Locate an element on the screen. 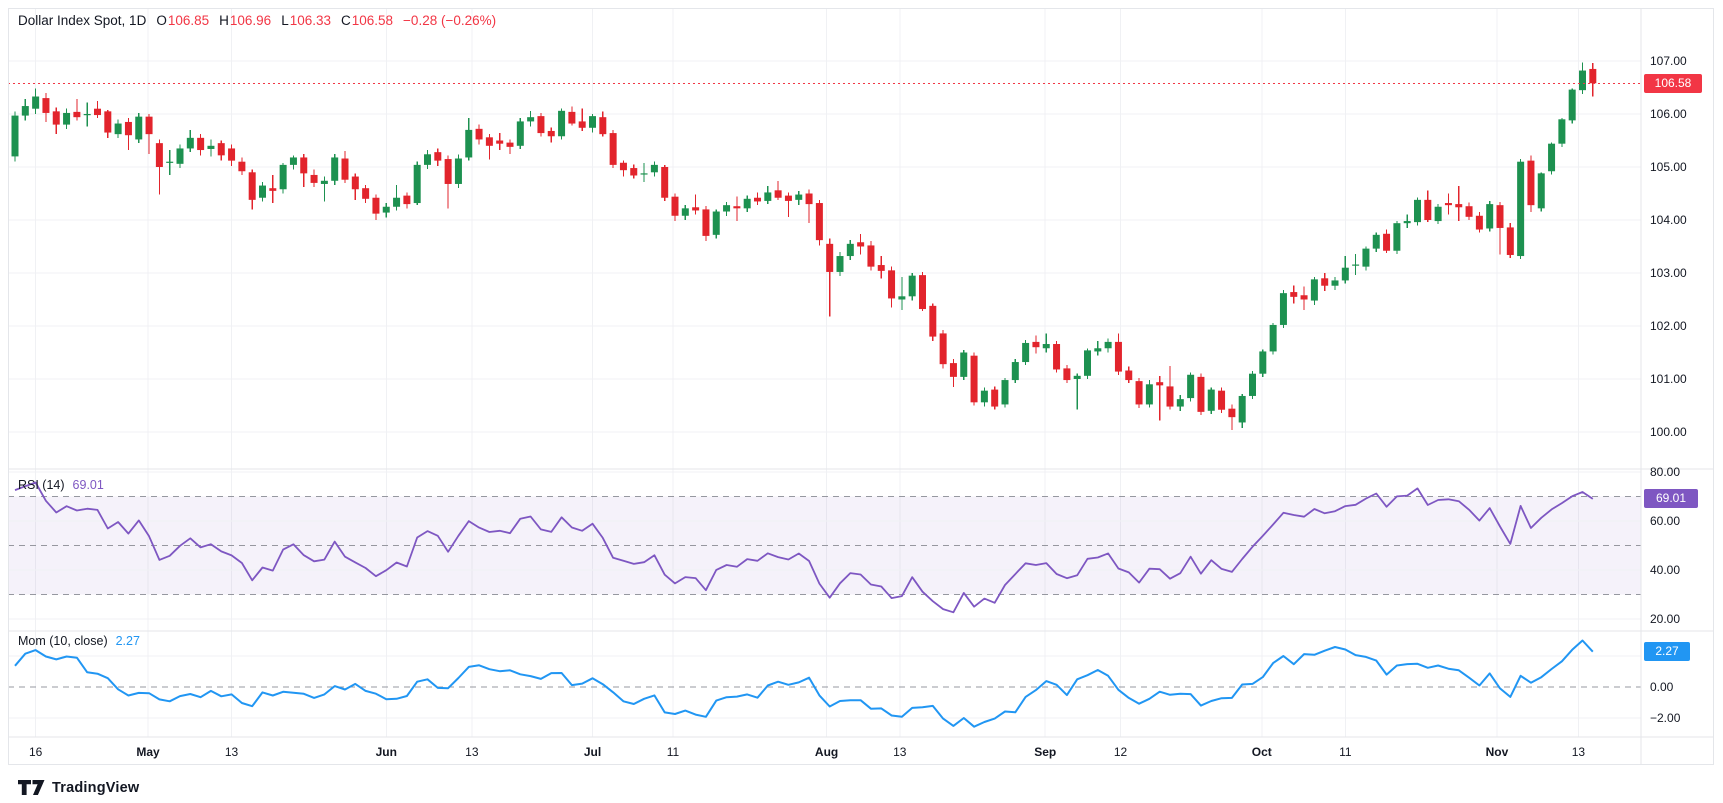 This screenshot has width=1723, height=803. price-axis-label: 100.00 is located at coordinates (1668, 432).